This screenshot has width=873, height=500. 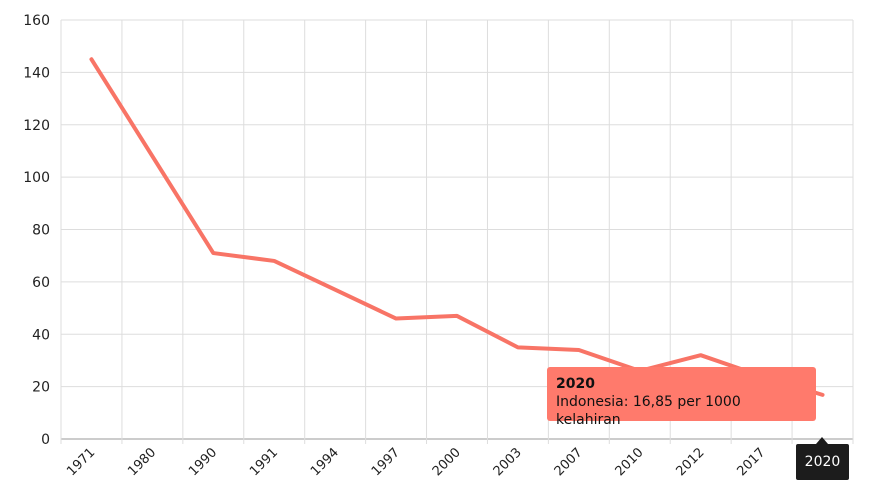 I want to click on x-tick-label: 1980, so click(x=142, y=462).